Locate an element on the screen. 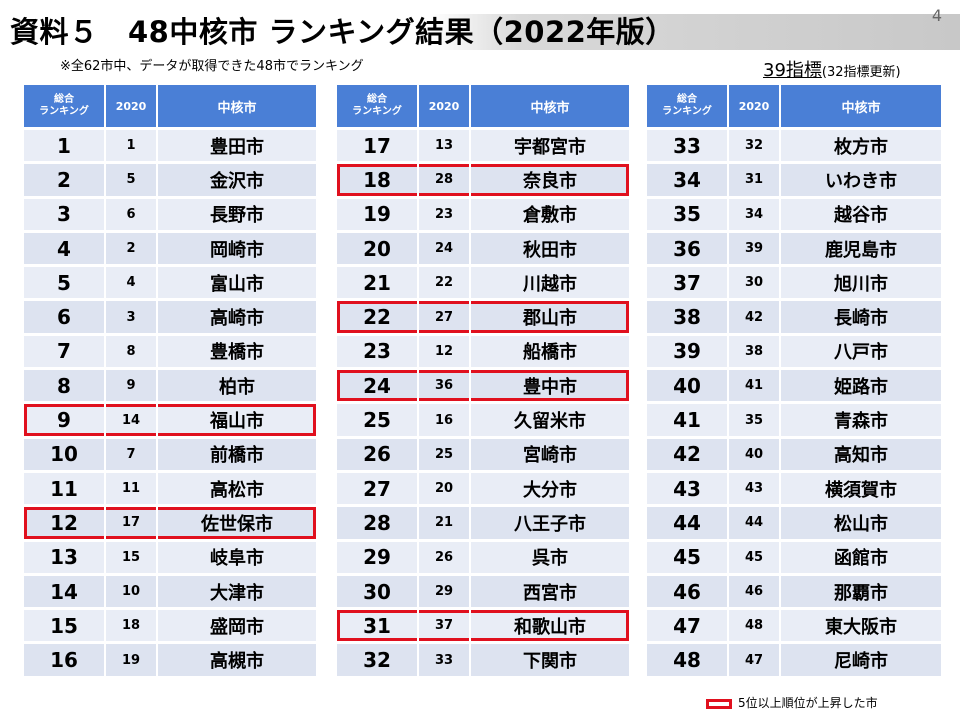  city-cell: 函館市 is located at coordinates (861, 556).